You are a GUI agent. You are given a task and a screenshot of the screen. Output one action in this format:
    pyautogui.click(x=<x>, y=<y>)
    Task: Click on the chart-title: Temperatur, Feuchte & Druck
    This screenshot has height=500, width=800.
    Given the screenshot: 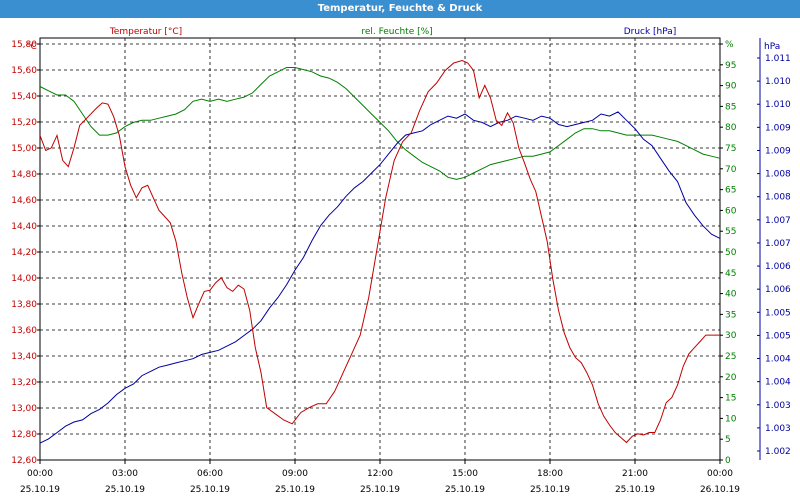 What is the action you would take?
    pyautogui.click(x=400, y=9)
    